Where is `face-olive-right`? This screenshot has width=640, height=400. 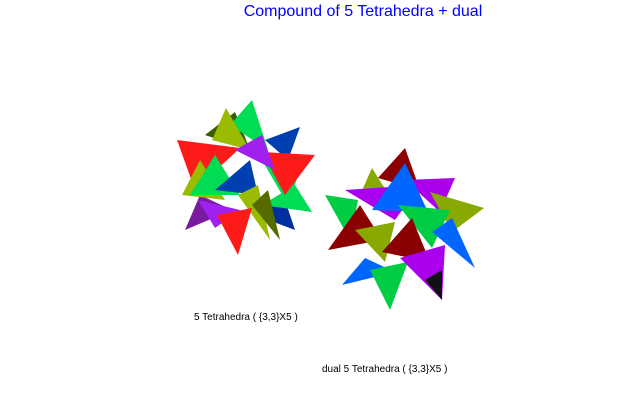
face-olive-right is located at coordinates (457, 212).